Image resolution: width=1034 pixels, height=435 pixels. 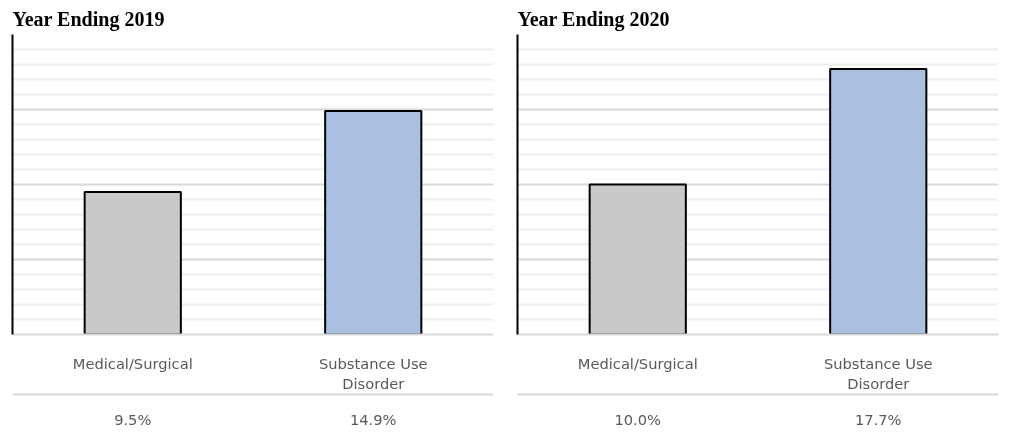 I want to click on chart-title: Year Ending 2019, so click(x=88, y=19).